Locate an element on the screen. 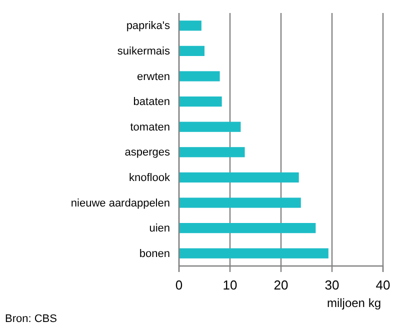 This screenshot has height=329, width=396. x-axis-title: miljoen kg is located at coordinates (353, 303).